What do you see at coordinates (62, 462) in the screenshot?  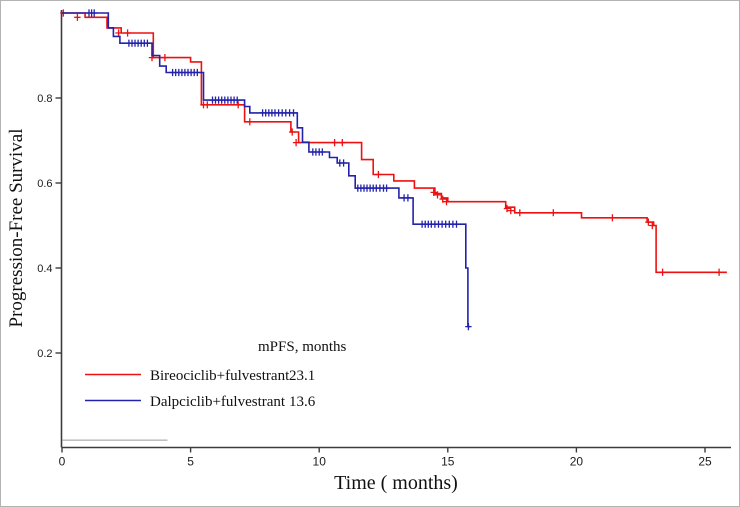 I see `x-tick-label: 0` at bounding box center [62, 462].